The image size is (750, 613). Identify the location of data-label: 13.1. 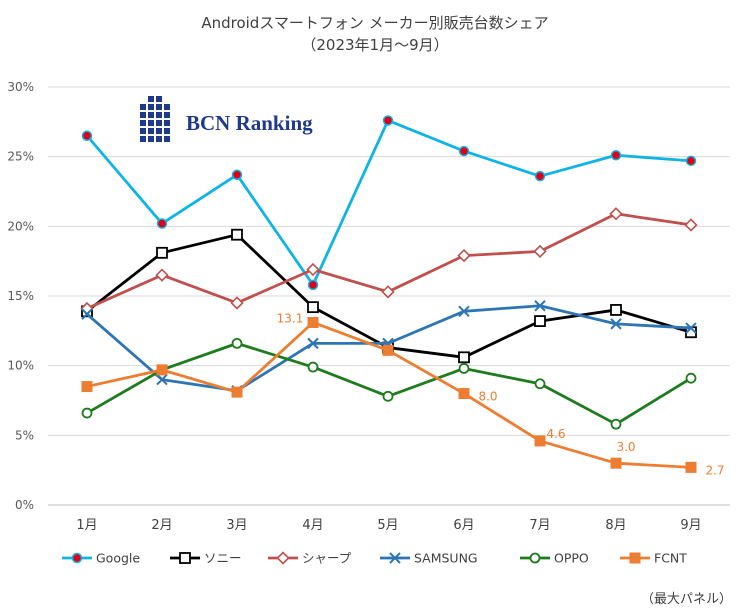
(290, 318).